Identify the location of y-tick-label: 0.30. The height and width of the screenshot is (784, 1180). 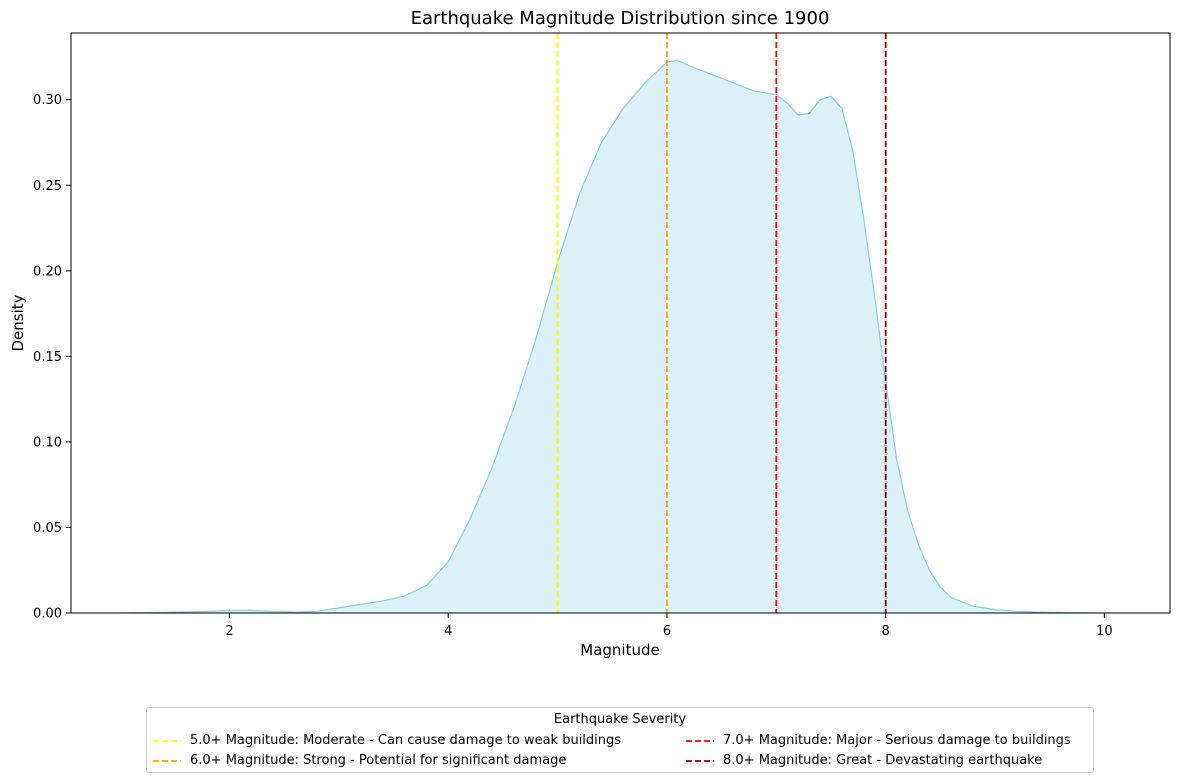
(47, 100).